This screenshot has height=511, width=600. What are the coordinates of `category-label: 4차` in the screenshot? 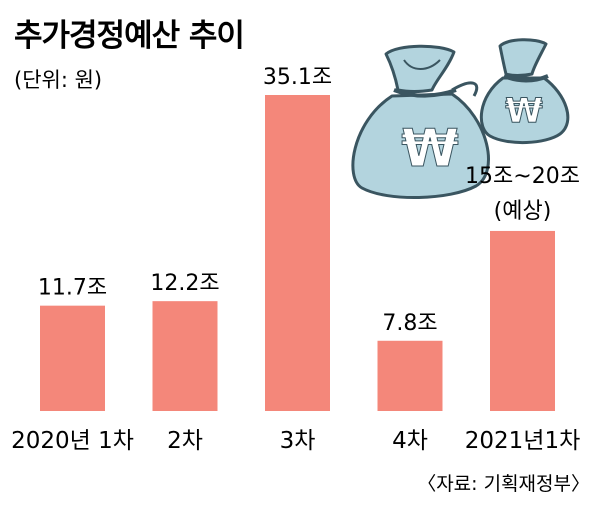 It's located at (410, 441).